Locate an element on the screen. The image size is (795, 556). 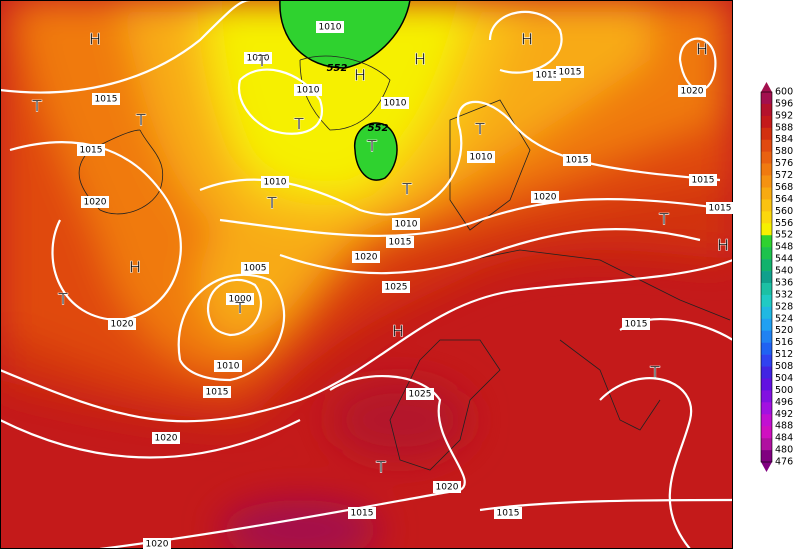
legend-arrow-bottom is located at coordinates (766, 467).